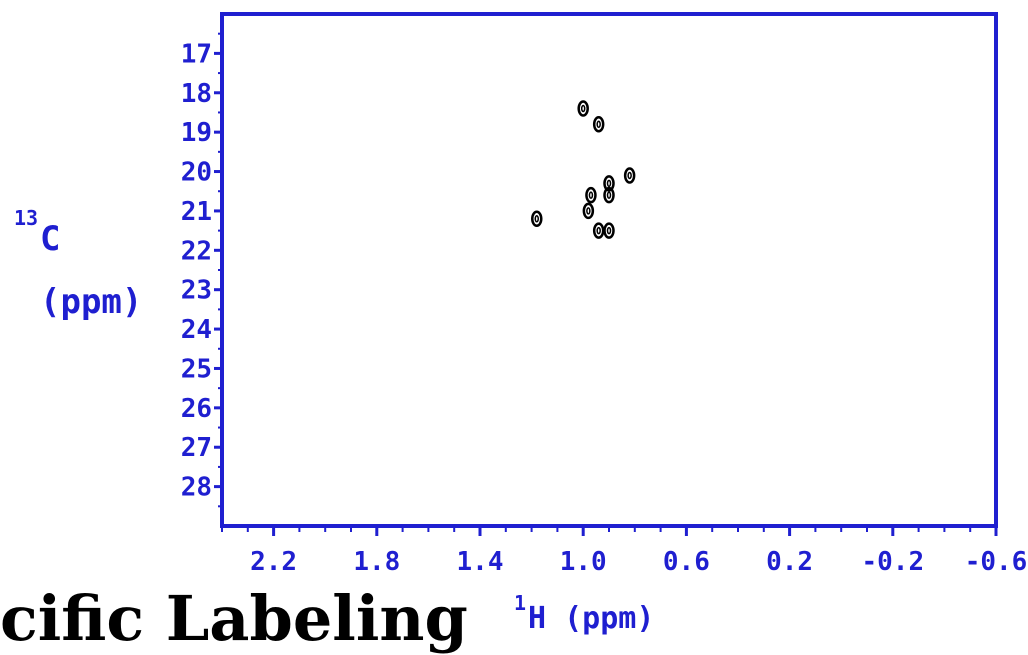 This screenshot has width=1028, height=655. What do you see at coordinates (520, 603) in the screenshot?
I see `x-axis-label-superscript: 1` at bounding box center [520, 603].